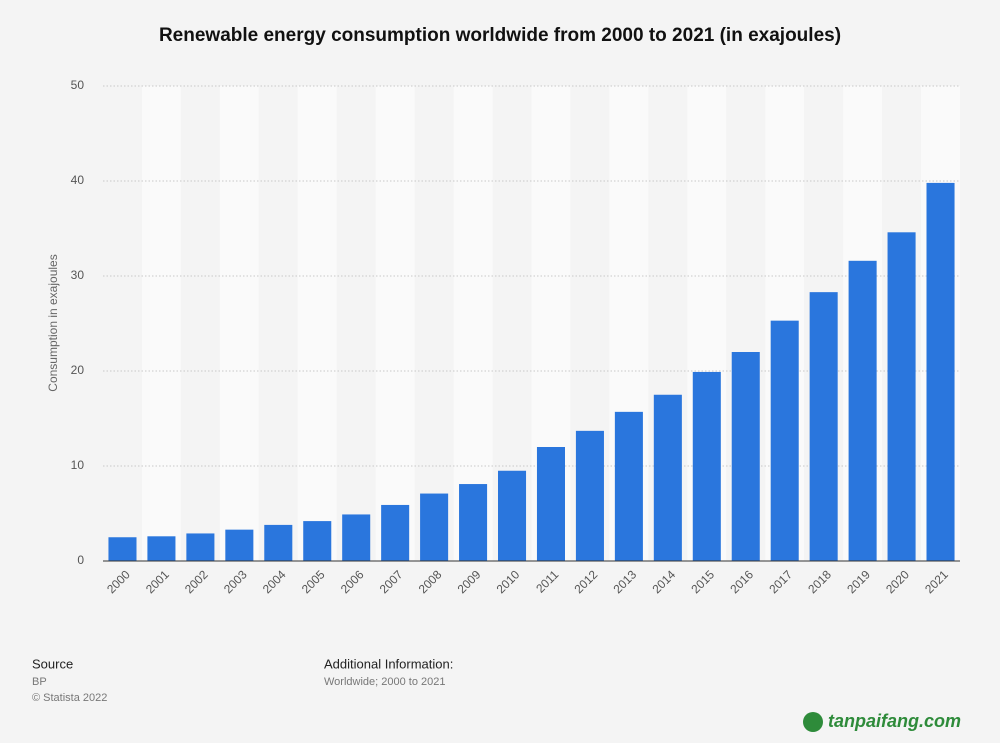  I want to click on copyright: © Statista 2022, so click(69, 698).